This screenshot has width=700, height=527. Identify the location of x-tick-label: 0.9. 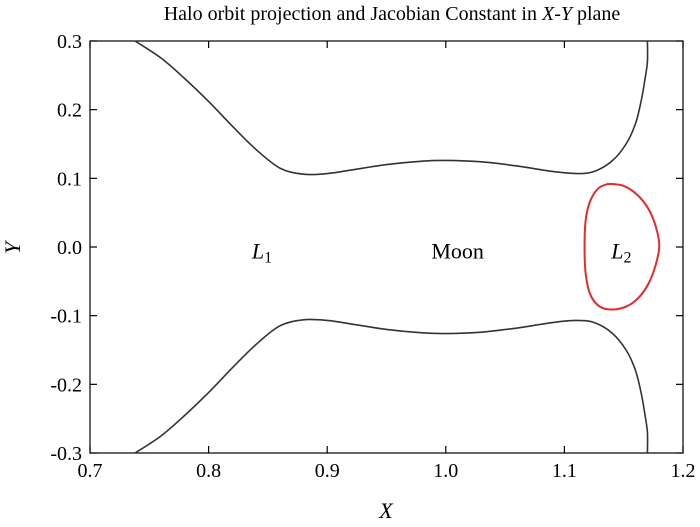
(327, 471).